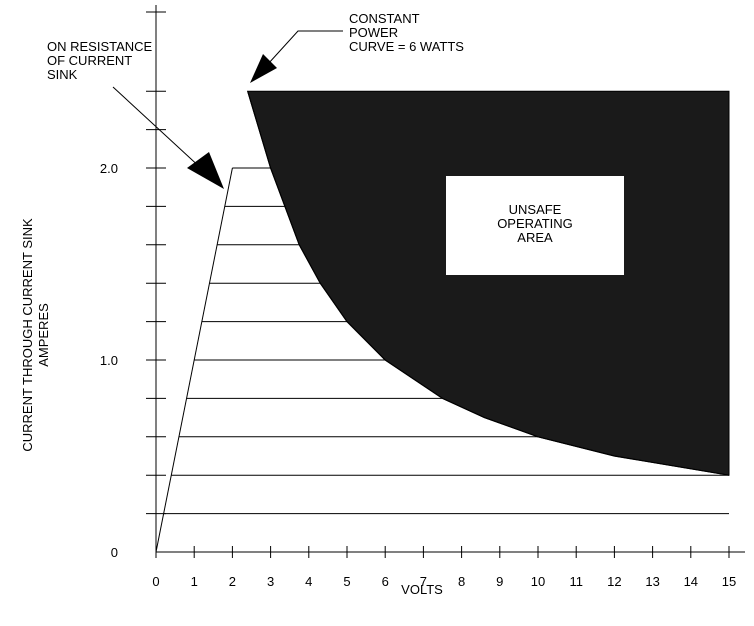 The image size is (754, 626). Describe the element at coordinates (422, 589) in the screenshot. I see `x-axis-label: VOLTS` at that location.